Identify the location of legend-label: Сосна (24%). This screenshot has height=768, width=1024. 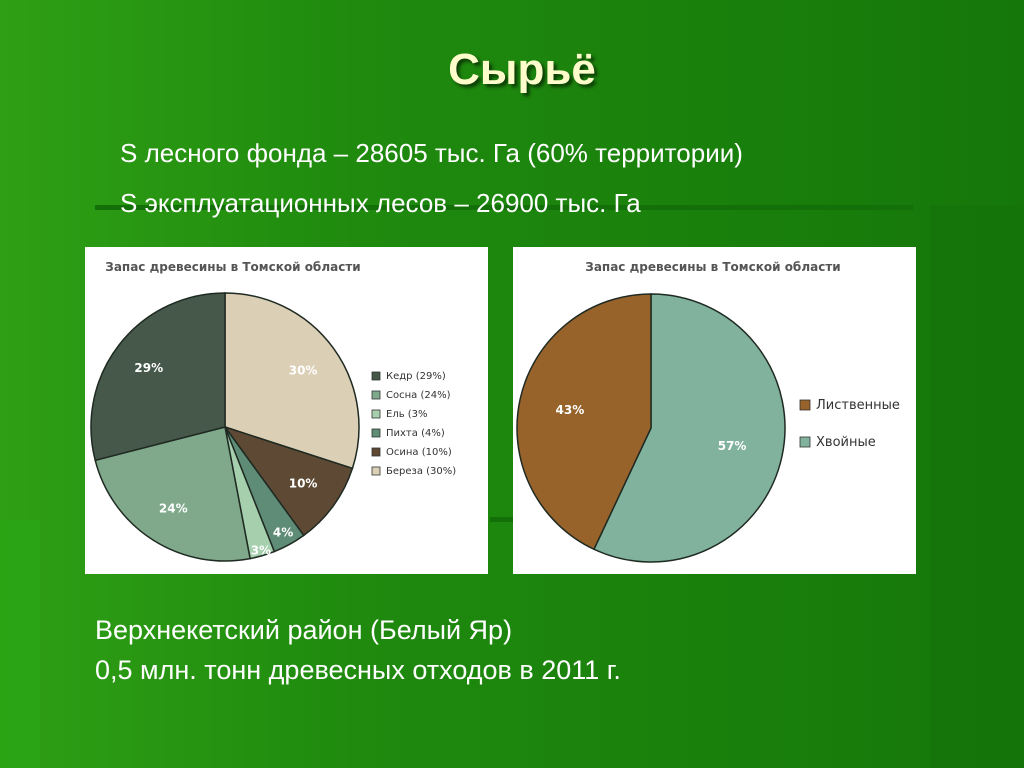
(418, 395).